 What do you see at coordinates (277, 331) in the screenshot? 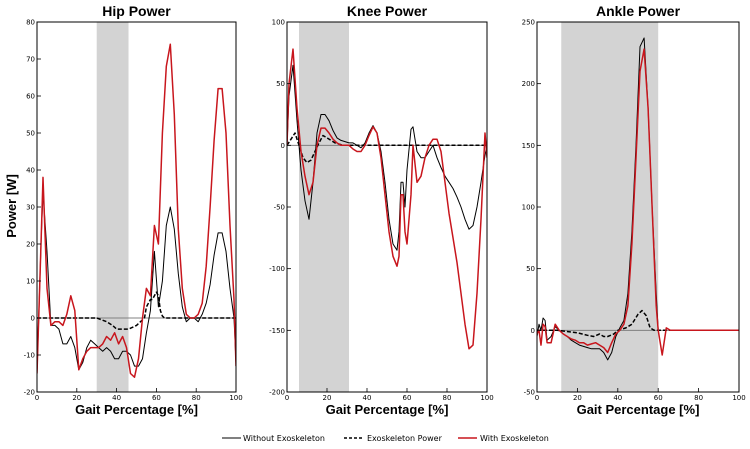
I see `knee-y-tick-label: -150` at bounding box center [277, 331].